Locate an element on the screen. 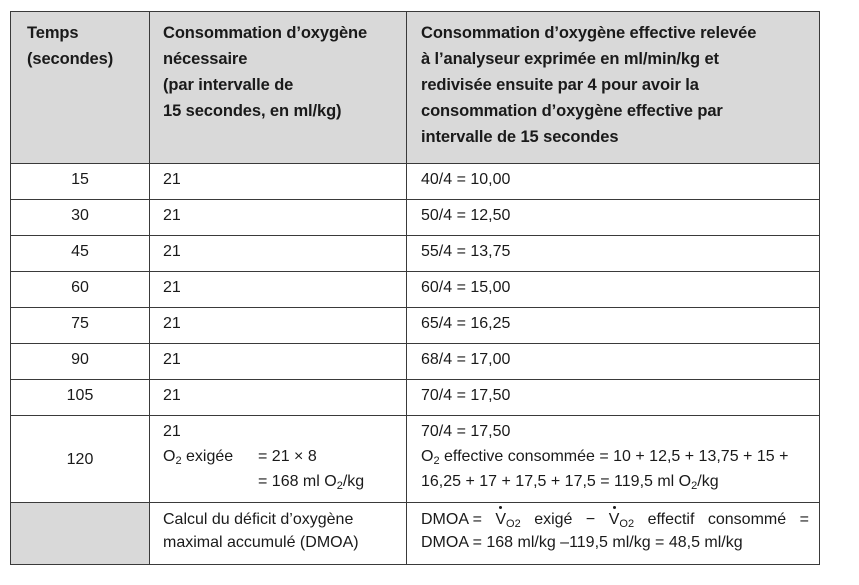 Image resolution: width=859 pixels, height=585 pixels. cell-time: 75 is located at coordinates (80, 325).